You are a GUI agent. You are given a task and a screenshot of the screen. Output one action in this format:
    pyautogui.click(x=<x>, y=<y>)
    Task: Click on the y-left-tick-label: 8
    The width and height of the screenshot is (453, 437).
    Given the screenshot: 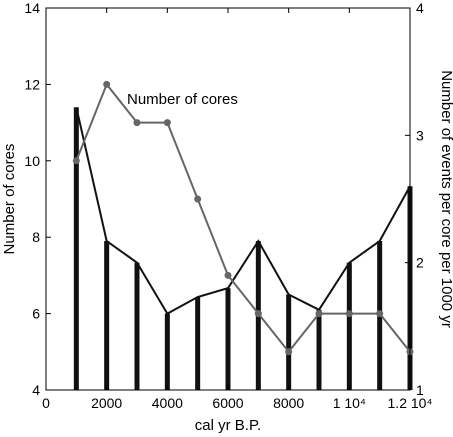 What is the action you would take?
    pyautogui.click(x=36, y=237)
    